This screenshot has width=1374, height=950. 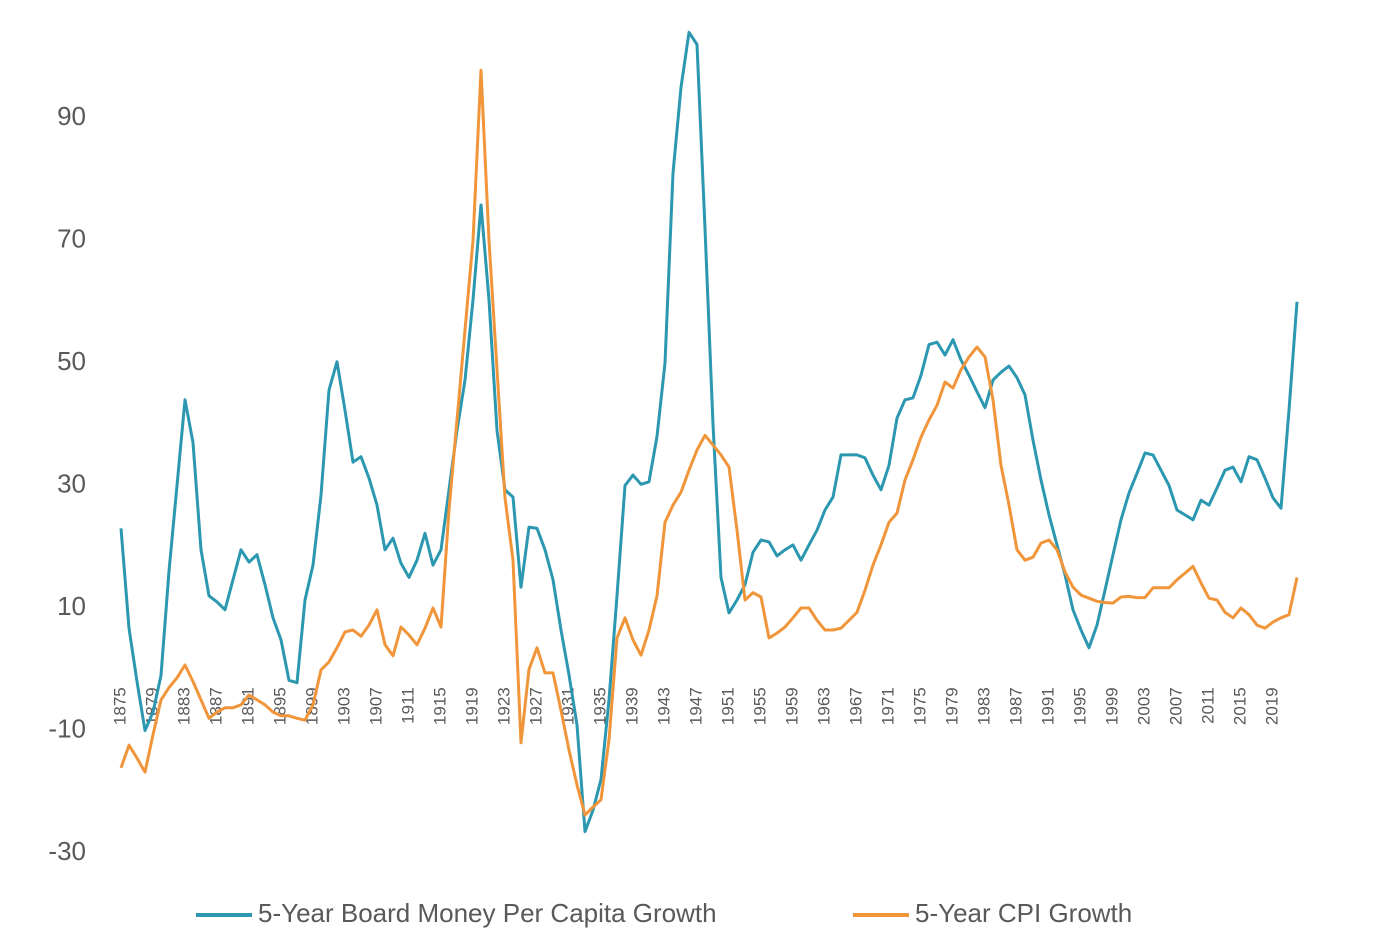 I want to click on x-tick-label: 1995, so click(x=1079, y=706).